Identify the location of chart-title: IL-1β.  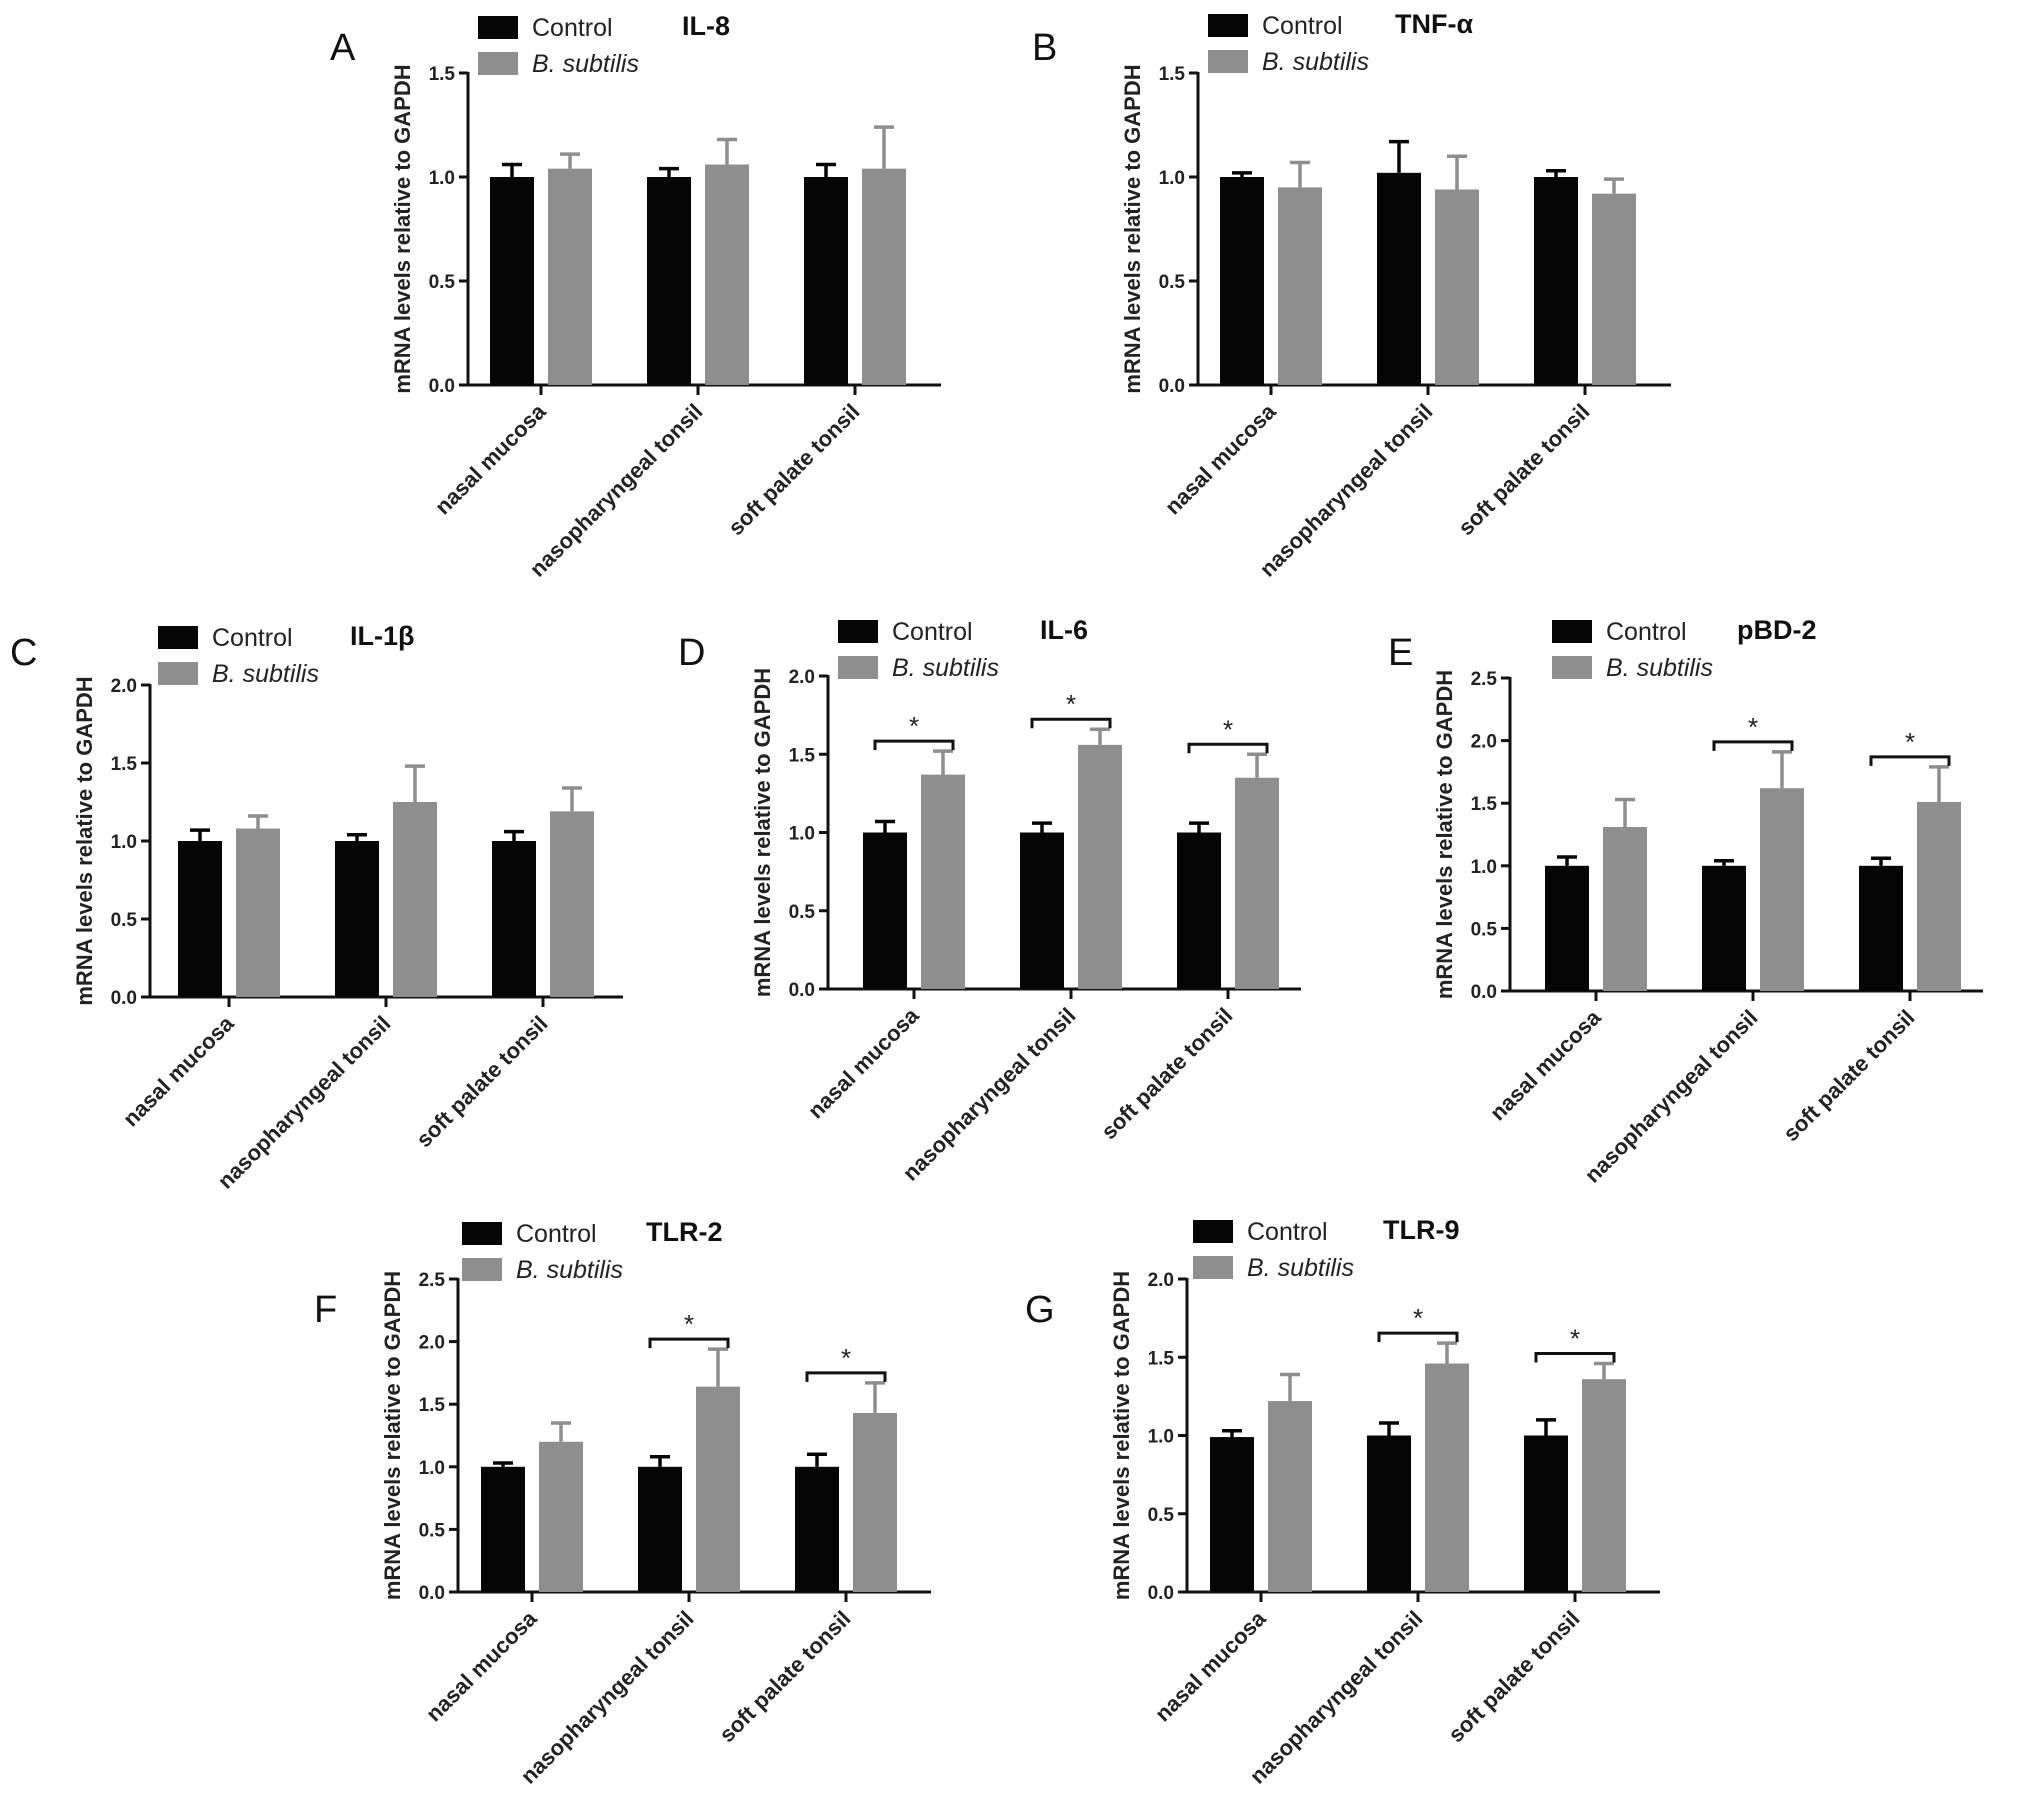
(382, 636).